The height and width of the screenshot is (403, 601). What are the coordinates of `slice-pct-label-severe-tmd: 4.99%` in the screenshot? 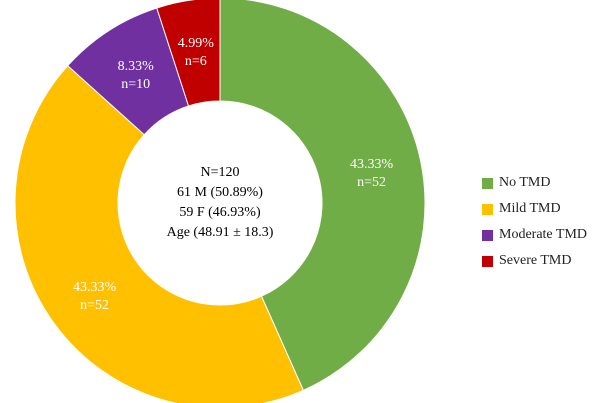 It's located at (196, 43).